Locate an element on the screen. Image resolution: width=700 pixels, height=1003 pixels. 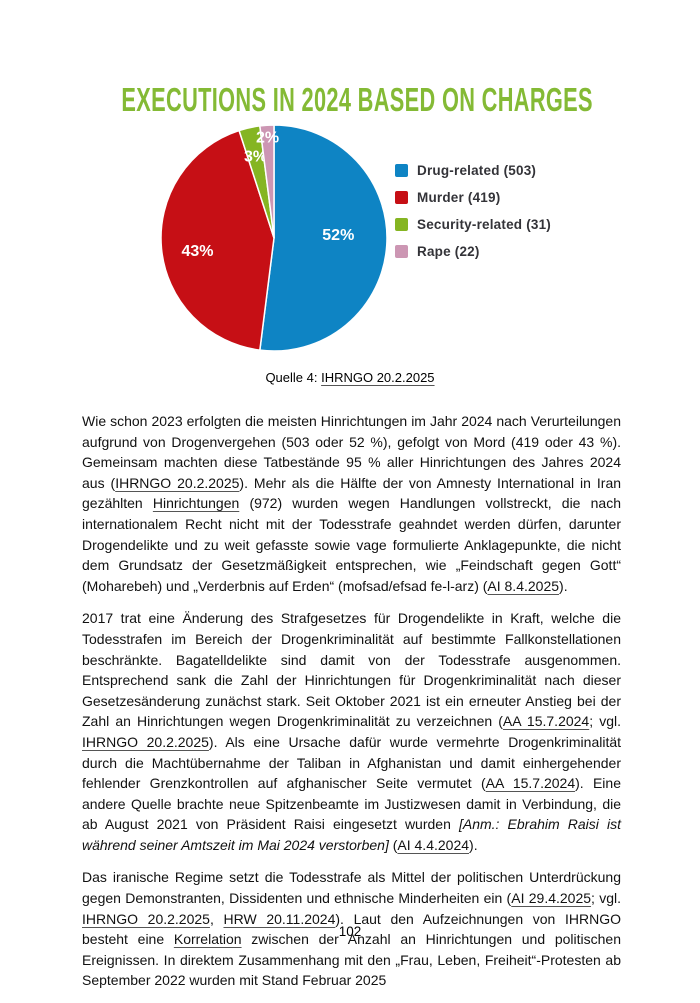
legend-item: Drug-related (503) is located at coordinates (473, 170).